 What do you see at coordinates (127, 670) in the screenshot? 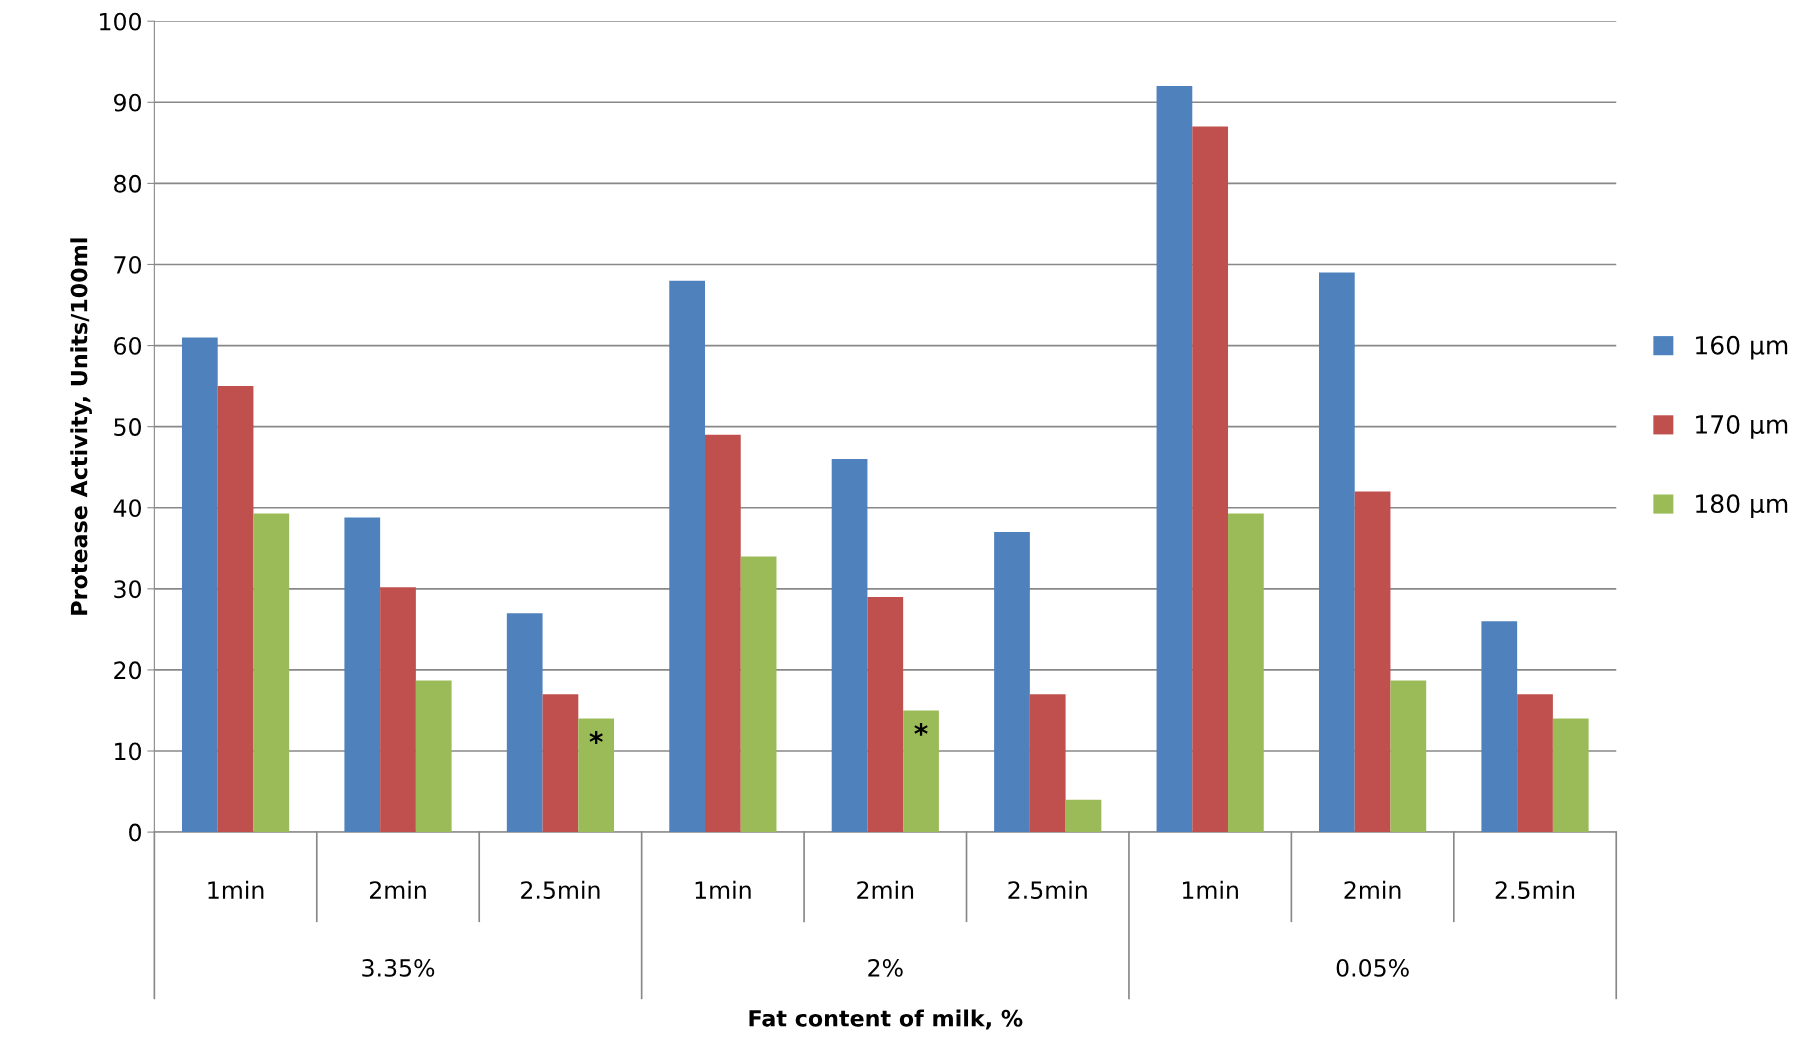
I see `y-tick-label: 20` at bounding box center [127, 670].